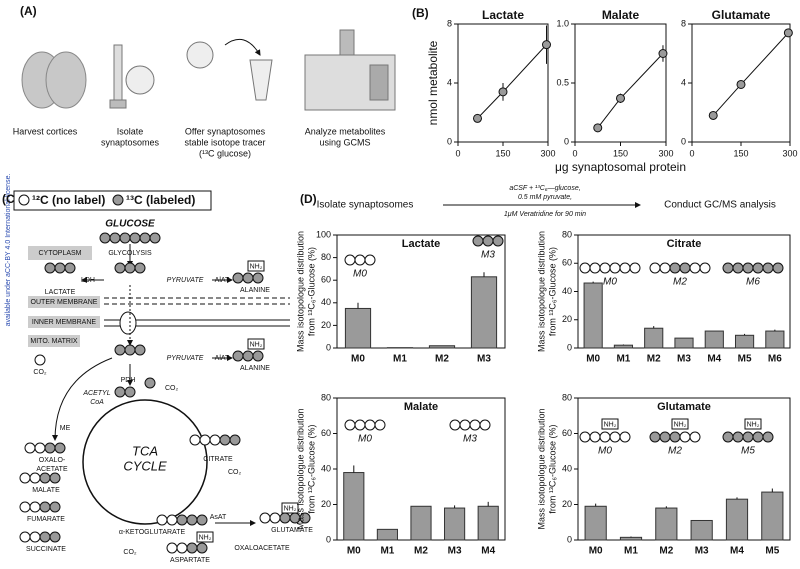 The width and height of the screenshot is (800, 569). I want to click on x-tick-label: 0, so click(691, 153).